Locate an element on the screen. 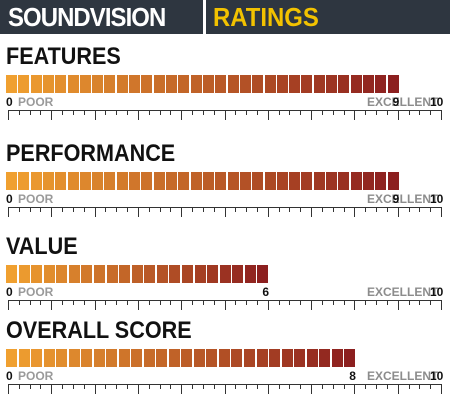  section-title: FEATURES is located at coordinates (63, 56).